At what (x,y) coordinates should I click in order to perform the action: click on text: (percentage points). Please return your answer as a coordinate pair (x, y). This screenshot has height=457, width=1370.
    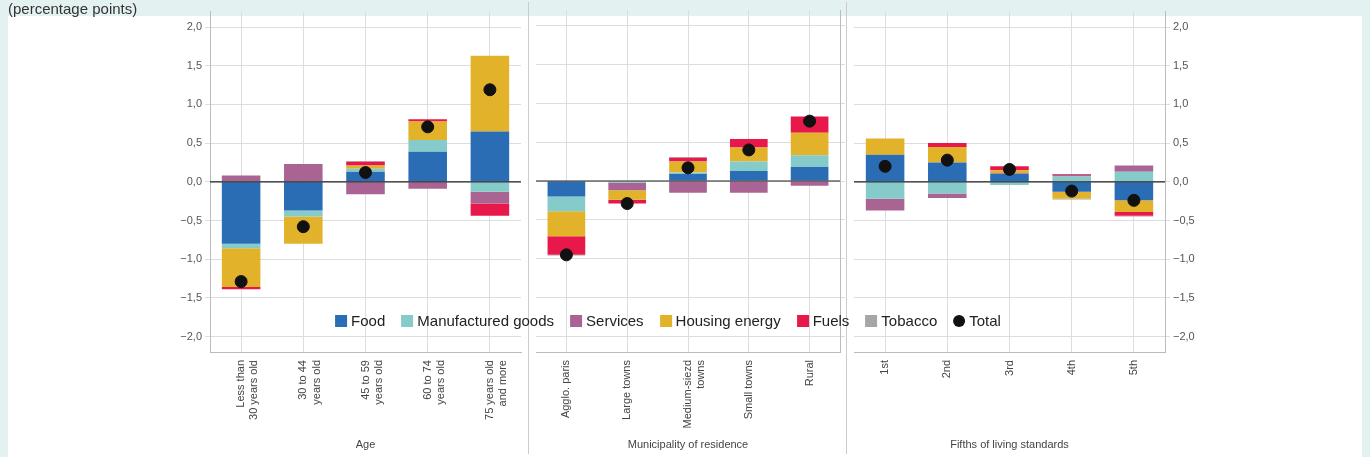
    Looking at the image, I should click on (73, 8).